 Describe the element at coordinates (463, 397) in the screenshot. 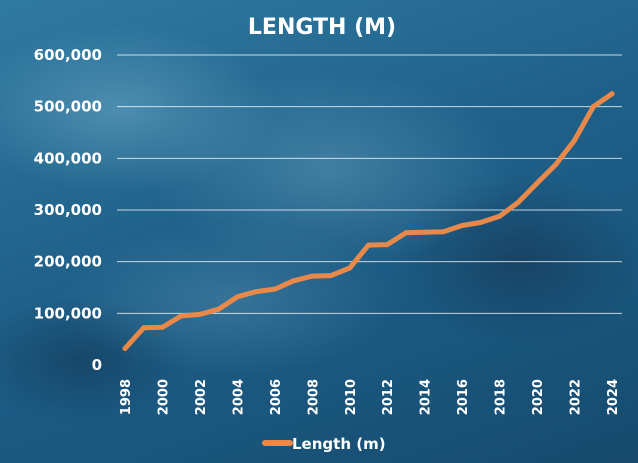

I see `x-tick-label: 2016` at that location.